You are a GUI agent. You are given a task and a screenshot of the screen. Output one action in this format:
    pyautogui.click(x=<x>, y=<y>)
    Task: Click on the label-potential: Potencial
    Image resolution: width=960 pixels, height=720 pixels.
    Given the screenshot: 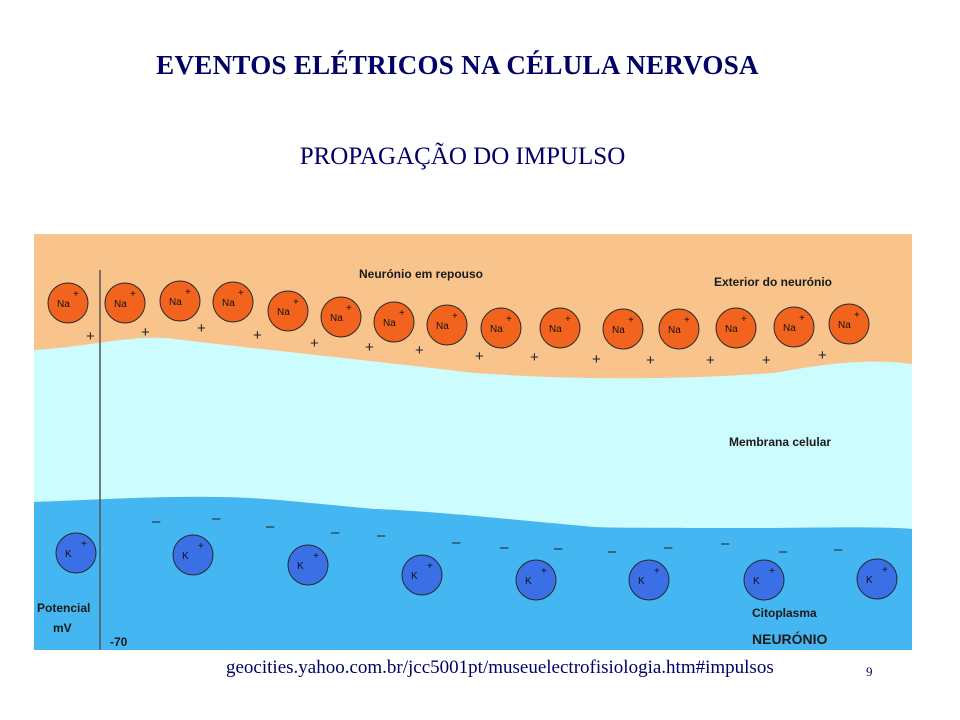 What is the action you would take?
    pyautogui.click(x=63, y=608)
    